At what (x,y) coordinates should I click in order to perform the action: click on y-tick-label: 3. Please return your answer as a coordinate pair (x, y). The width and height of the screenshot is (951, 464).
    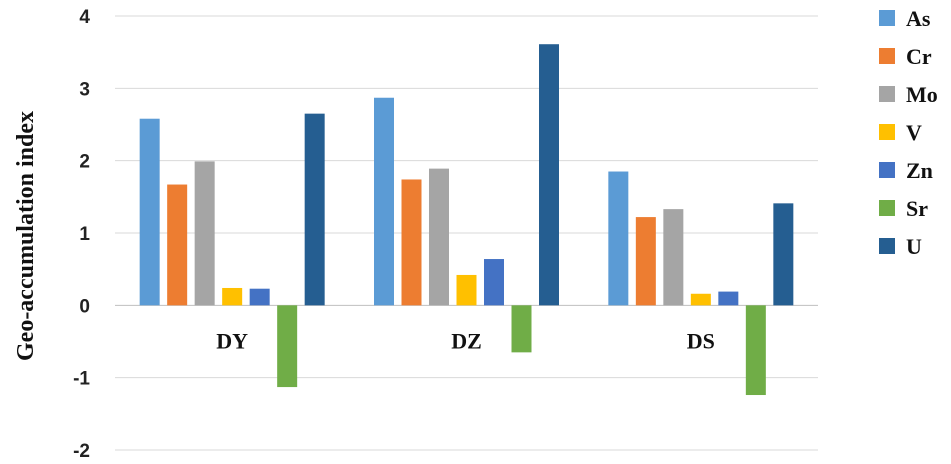
    Looking at the image, I should click on (84, 89).